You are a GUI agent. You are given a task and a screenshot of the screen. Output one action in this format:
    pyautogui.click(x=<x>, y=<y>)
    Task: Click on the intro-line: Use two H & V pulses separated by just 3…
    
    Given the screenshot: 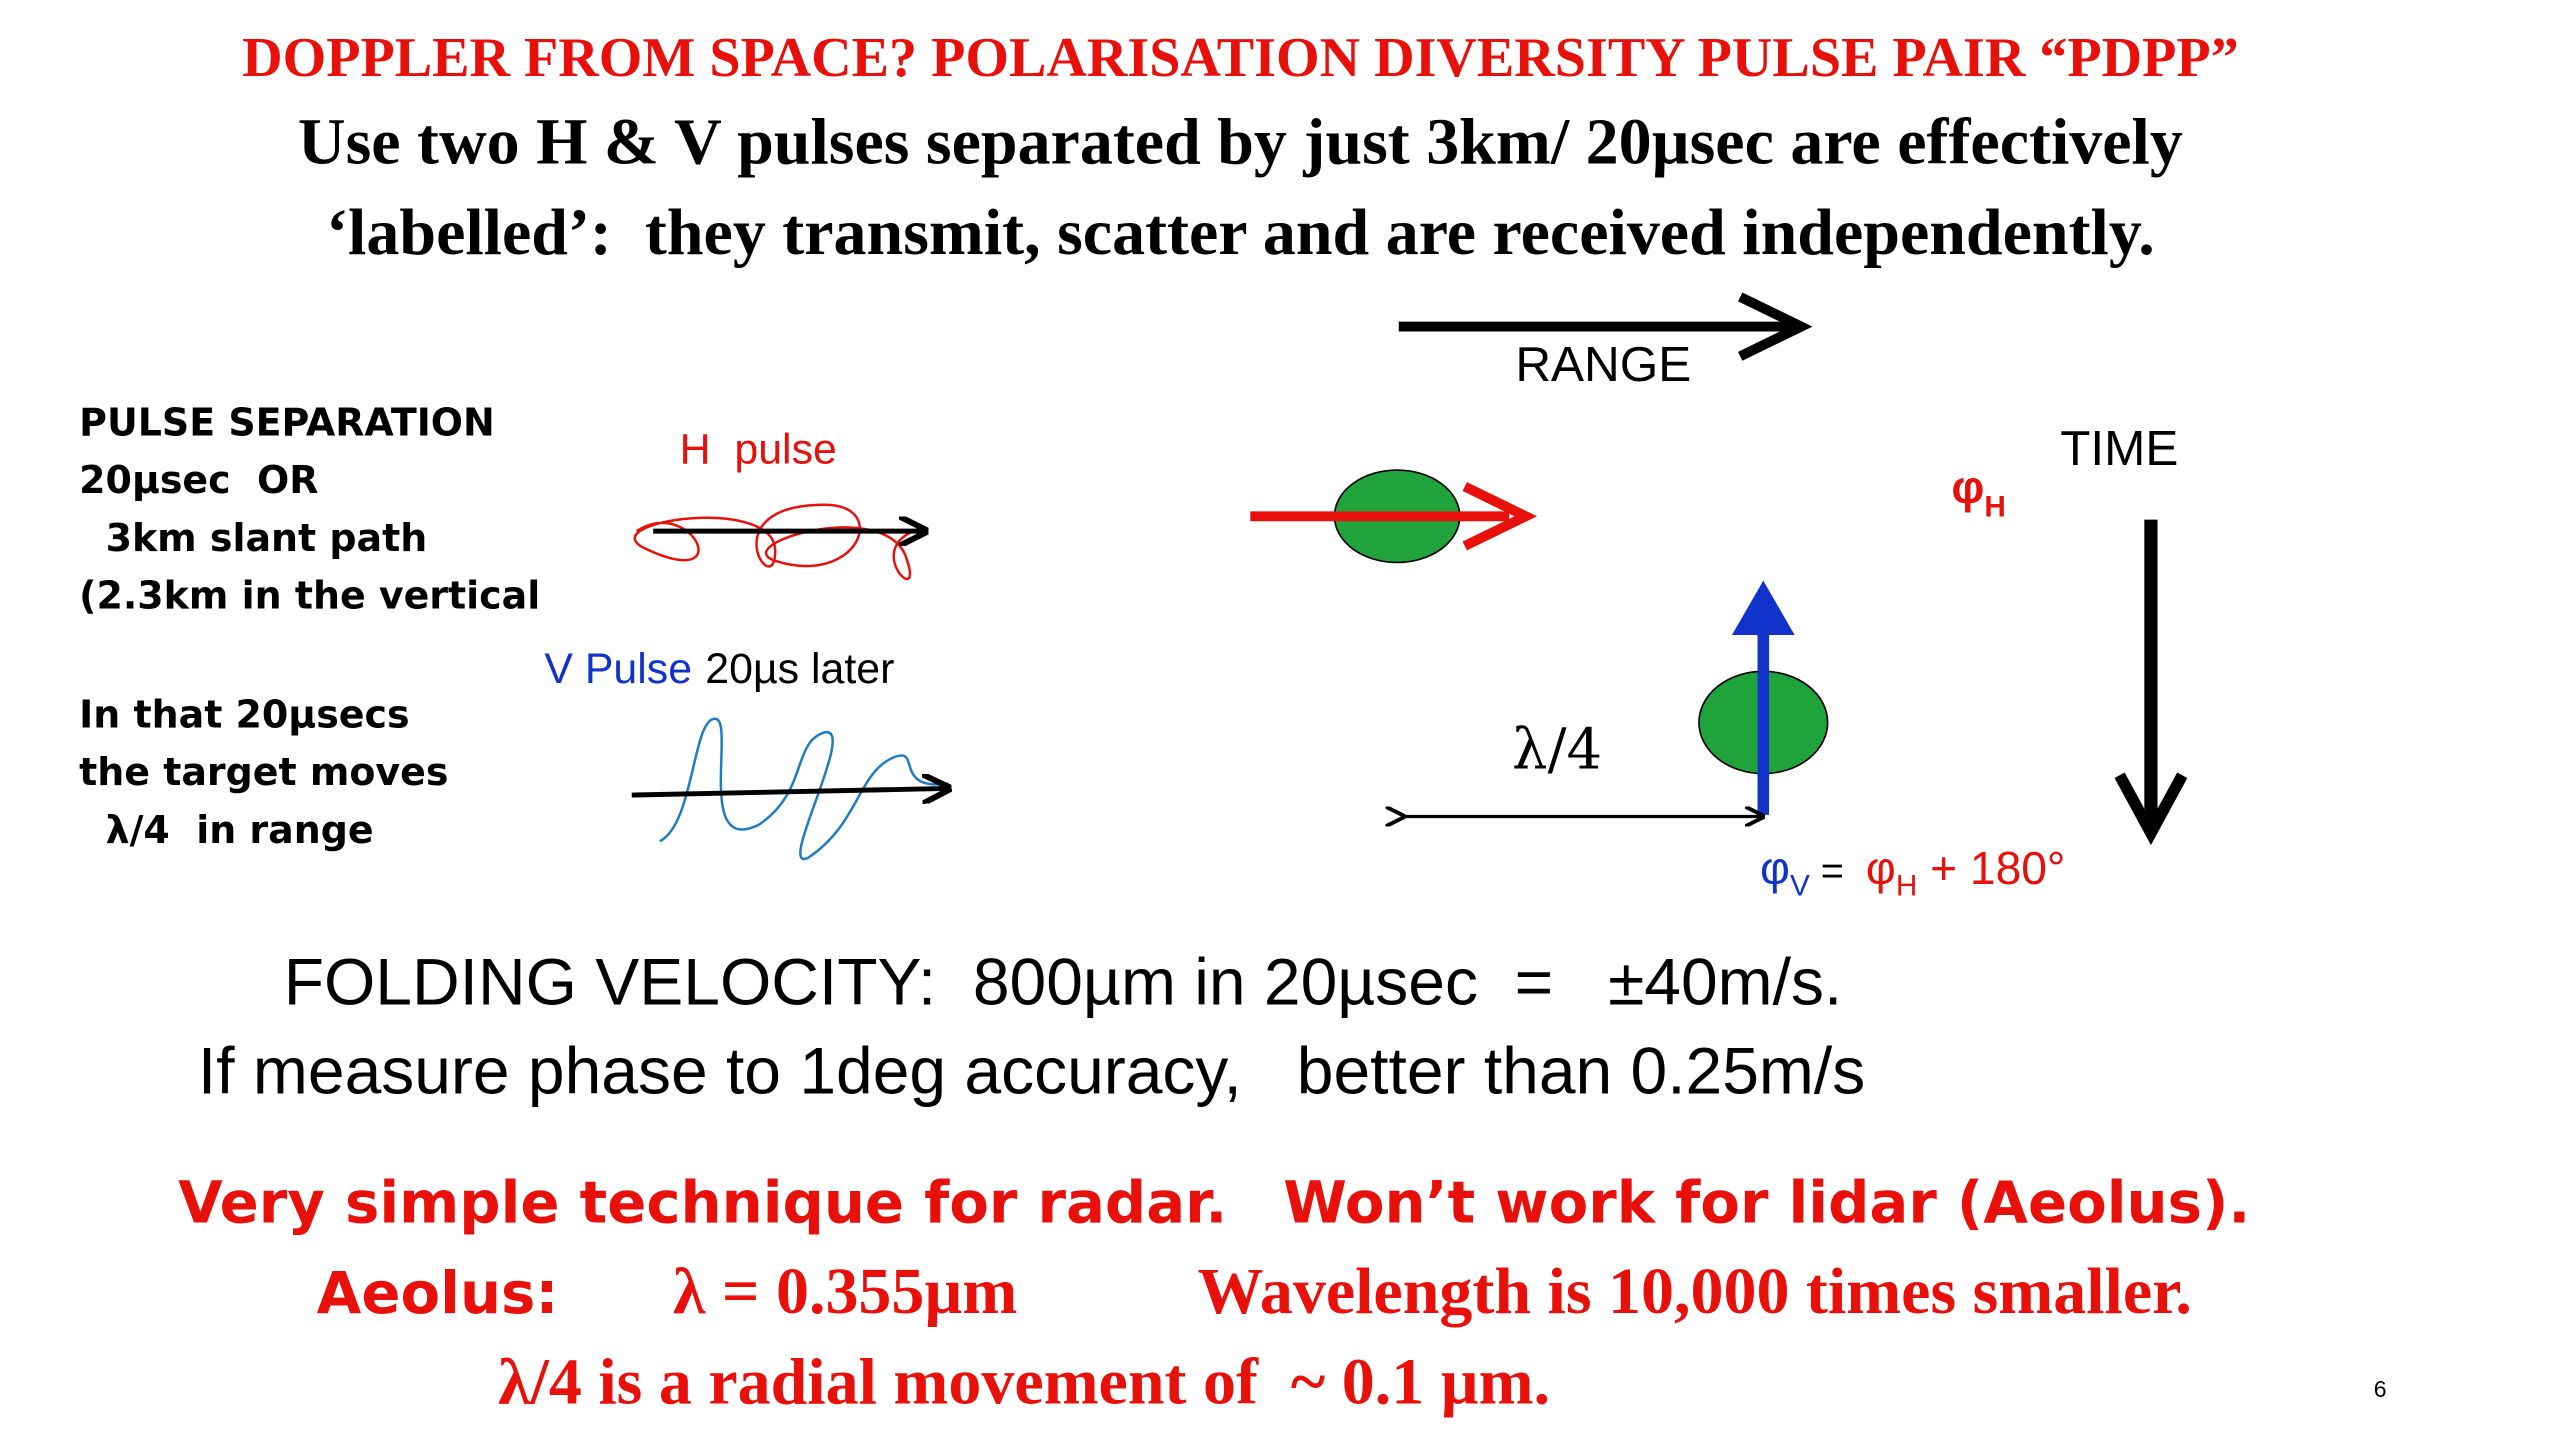 What is the action you would take?
    pyautogui.click(x=1240, y=141)
    